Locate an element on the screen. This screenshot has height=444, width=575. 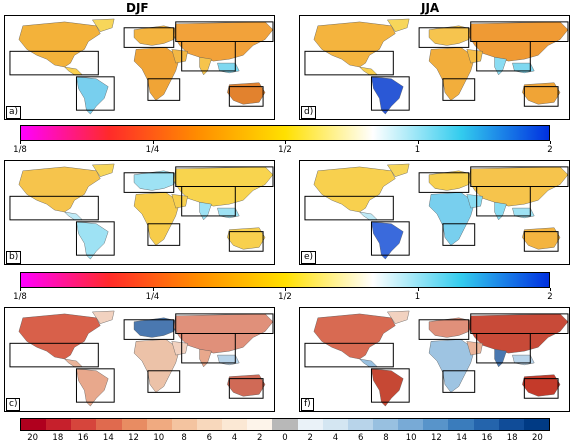
colorbar-tick-label: 1/8 is located at coordinates (20, 150).